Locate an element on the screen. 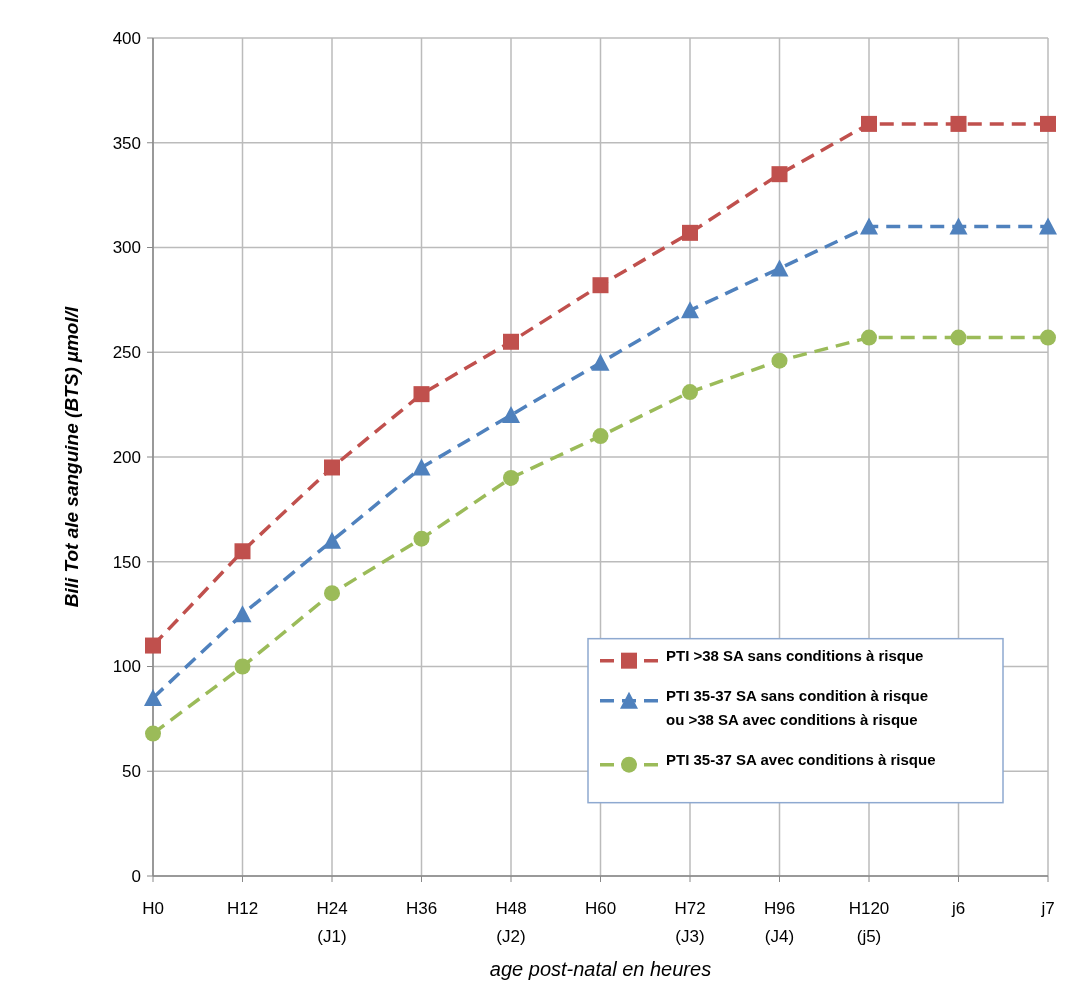 This screenshot has height=997, width=1091. legend-label: PTI >38 SA sans conditions à risque is located at coordinates (795, 655).